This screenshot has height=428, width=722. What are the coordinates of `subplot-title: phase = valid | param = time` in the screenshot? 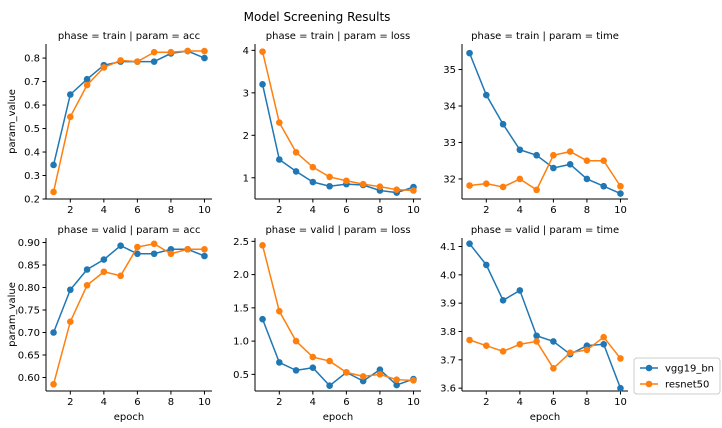 It's located at (545, 230).